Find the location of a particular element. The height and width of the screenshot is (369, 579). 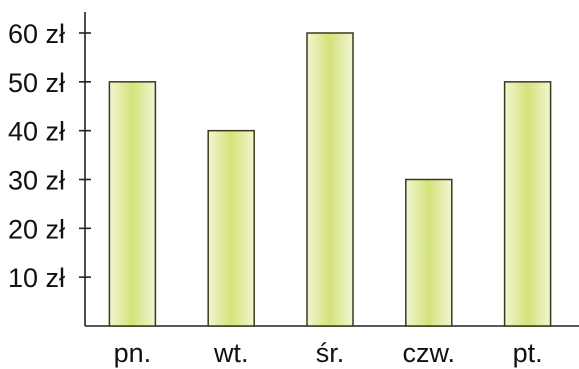

x-tick-label: pt. is located at coordinates (528, 353).